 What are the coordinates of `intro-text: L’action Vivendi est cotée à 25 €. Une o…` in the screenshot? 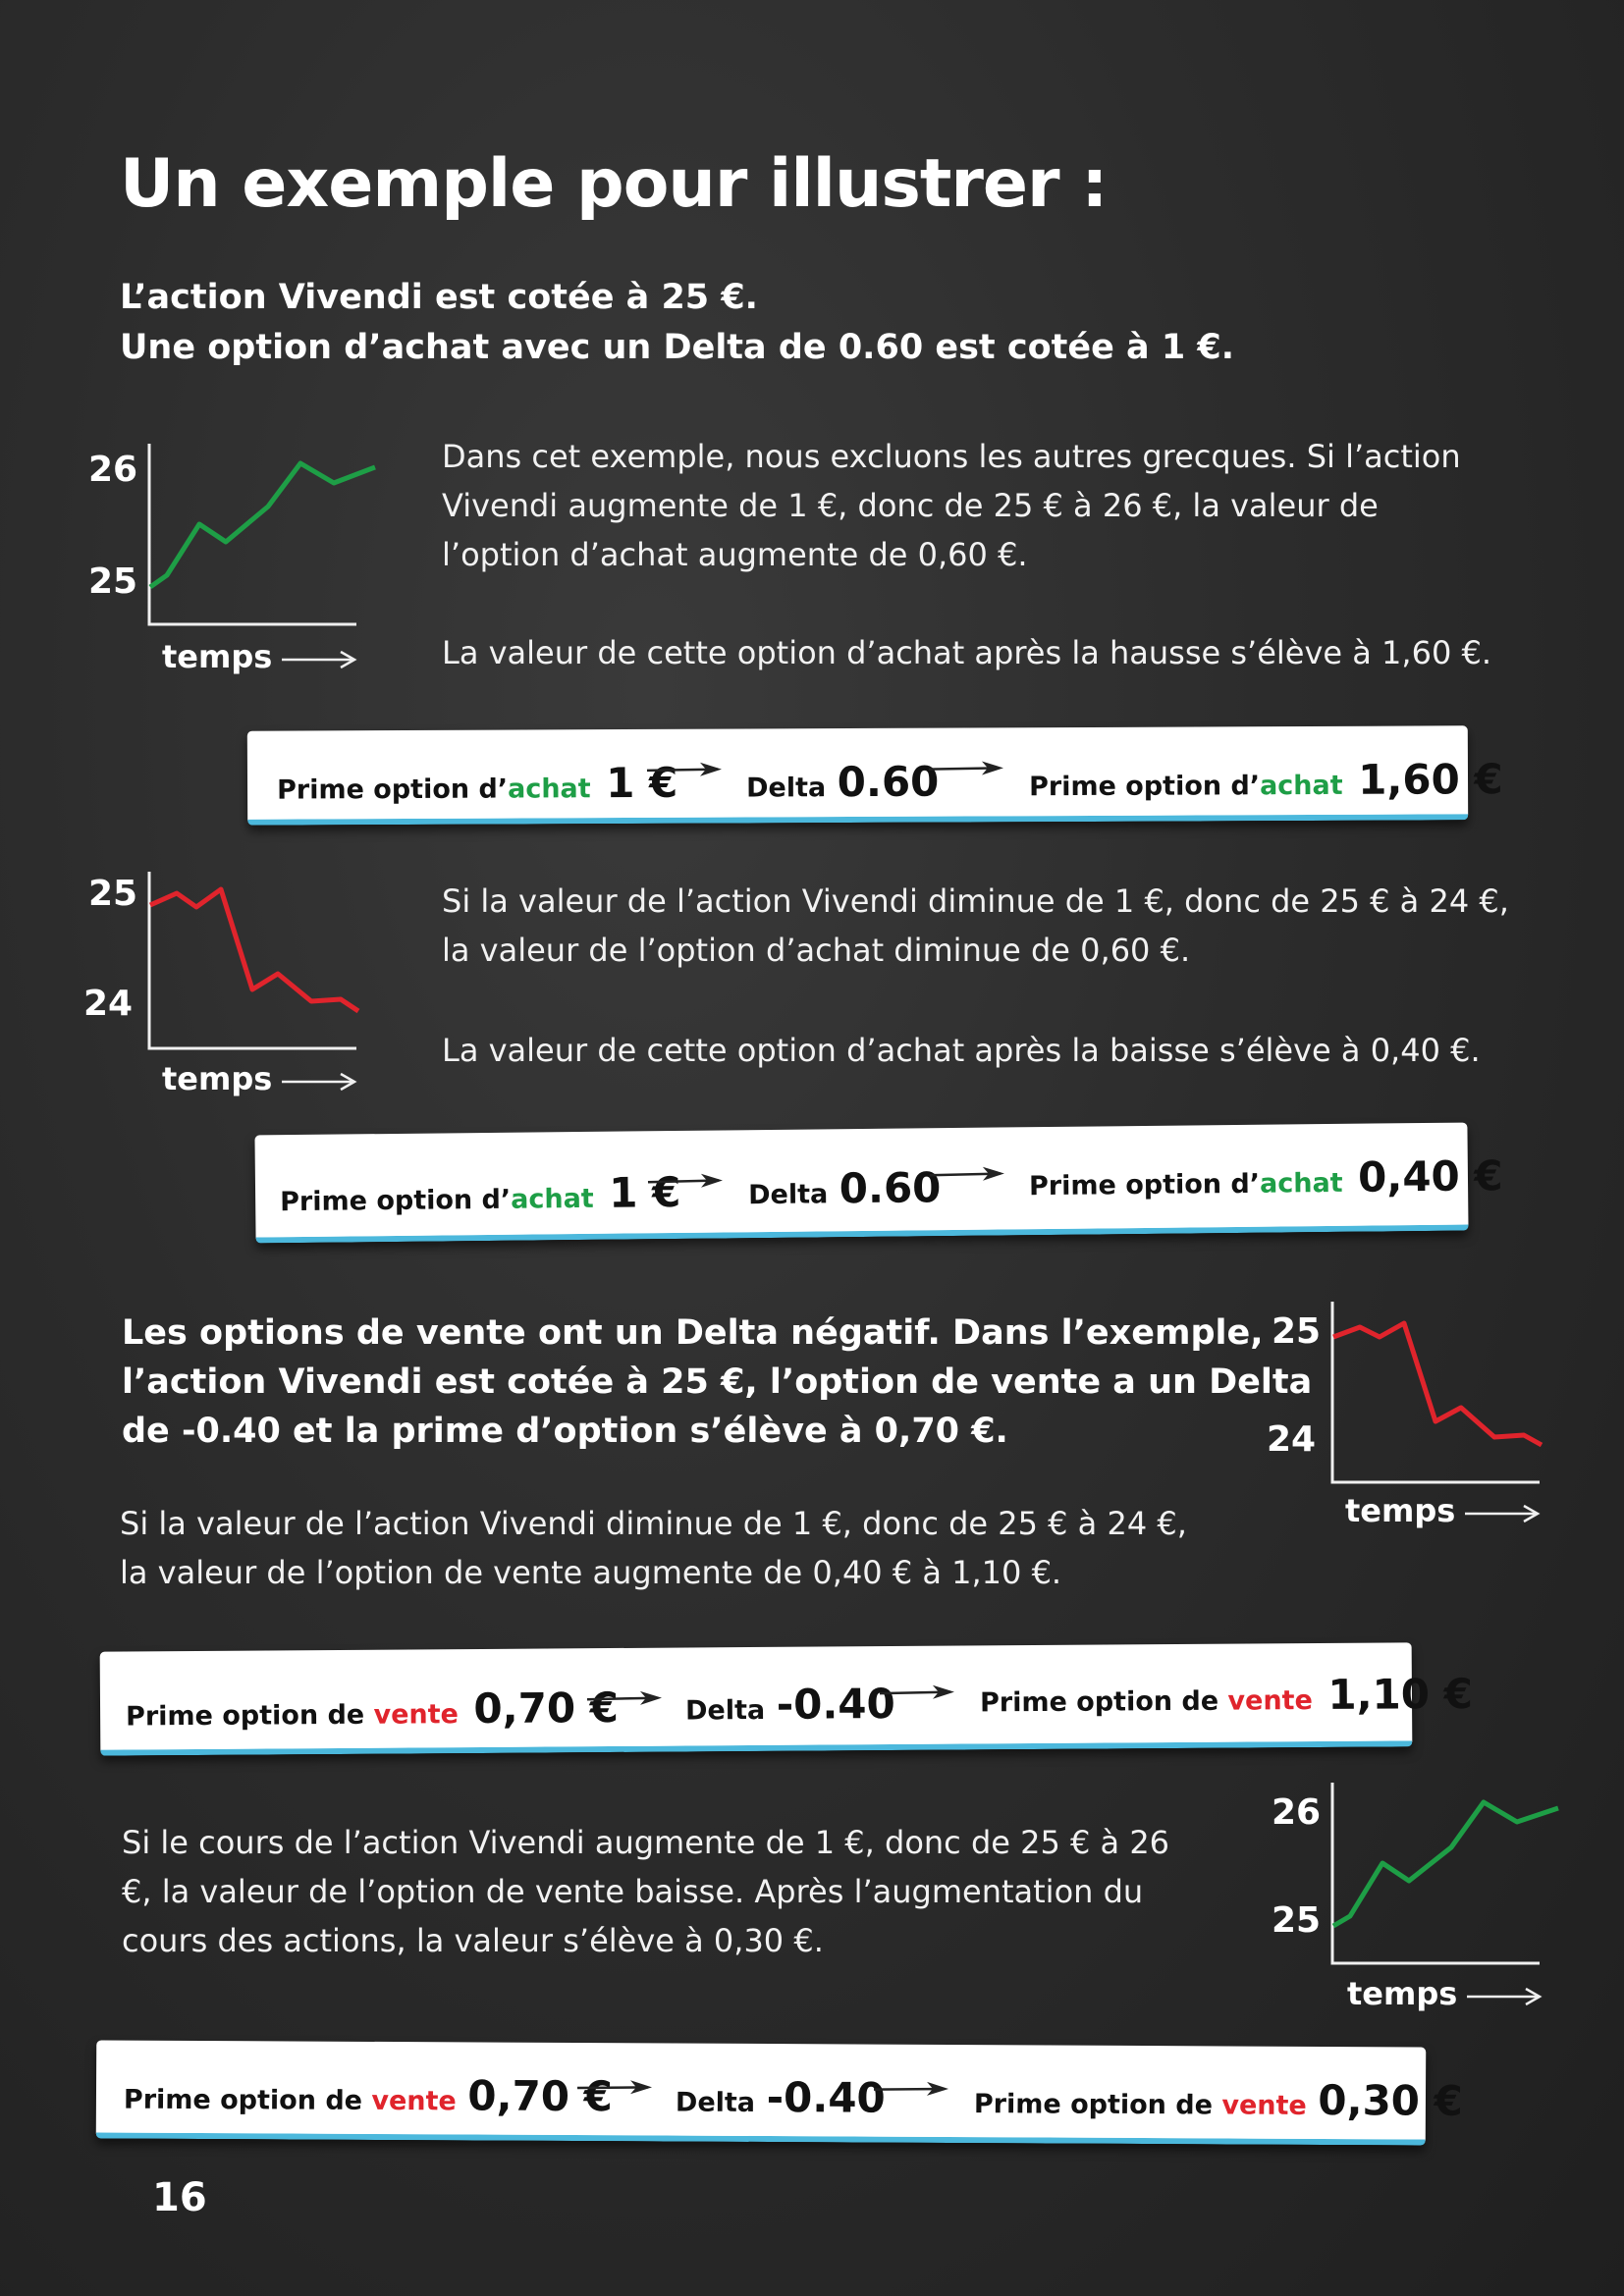 It's located at (677, 323).